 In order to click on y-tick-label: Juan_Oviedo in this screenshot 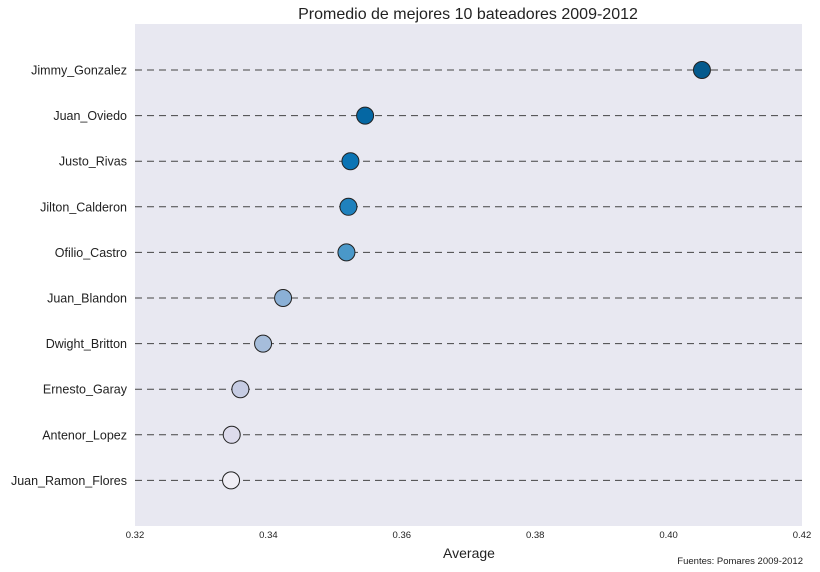, I will do `click(90, 116)`.